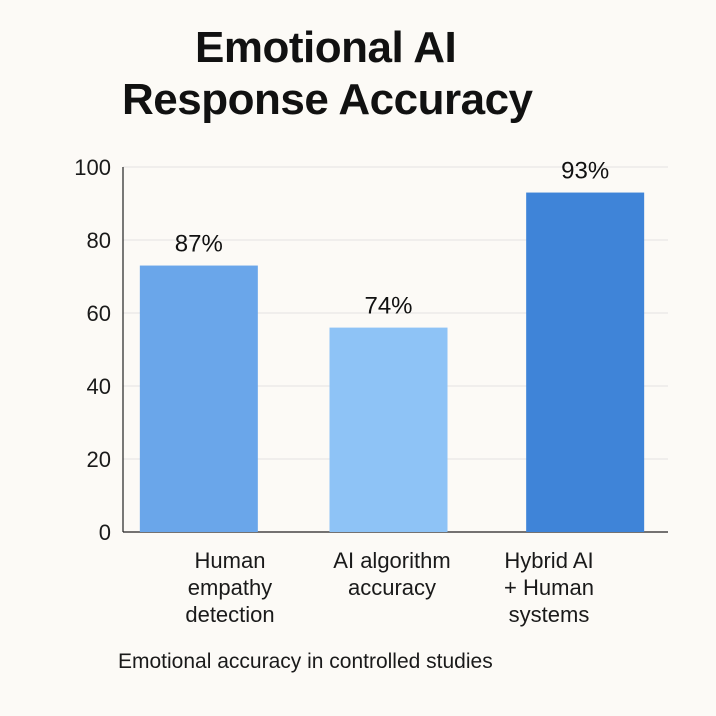  What do you see at coordinates (99, 240) in the screenshot?
I see `y-tick-label-80: 80` at bounding box center [99, 240].